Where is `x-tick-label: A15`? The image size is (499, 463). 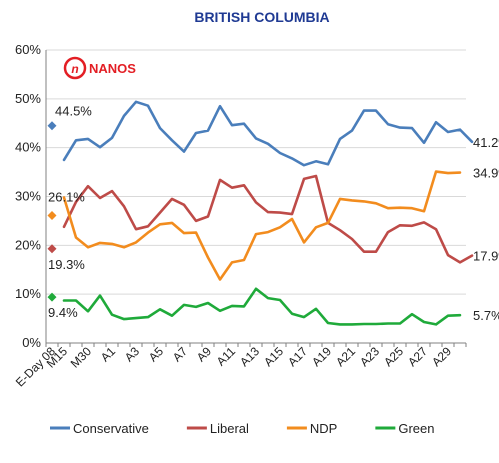 x-tick-label: A15 is located at coordinates (273, 356).